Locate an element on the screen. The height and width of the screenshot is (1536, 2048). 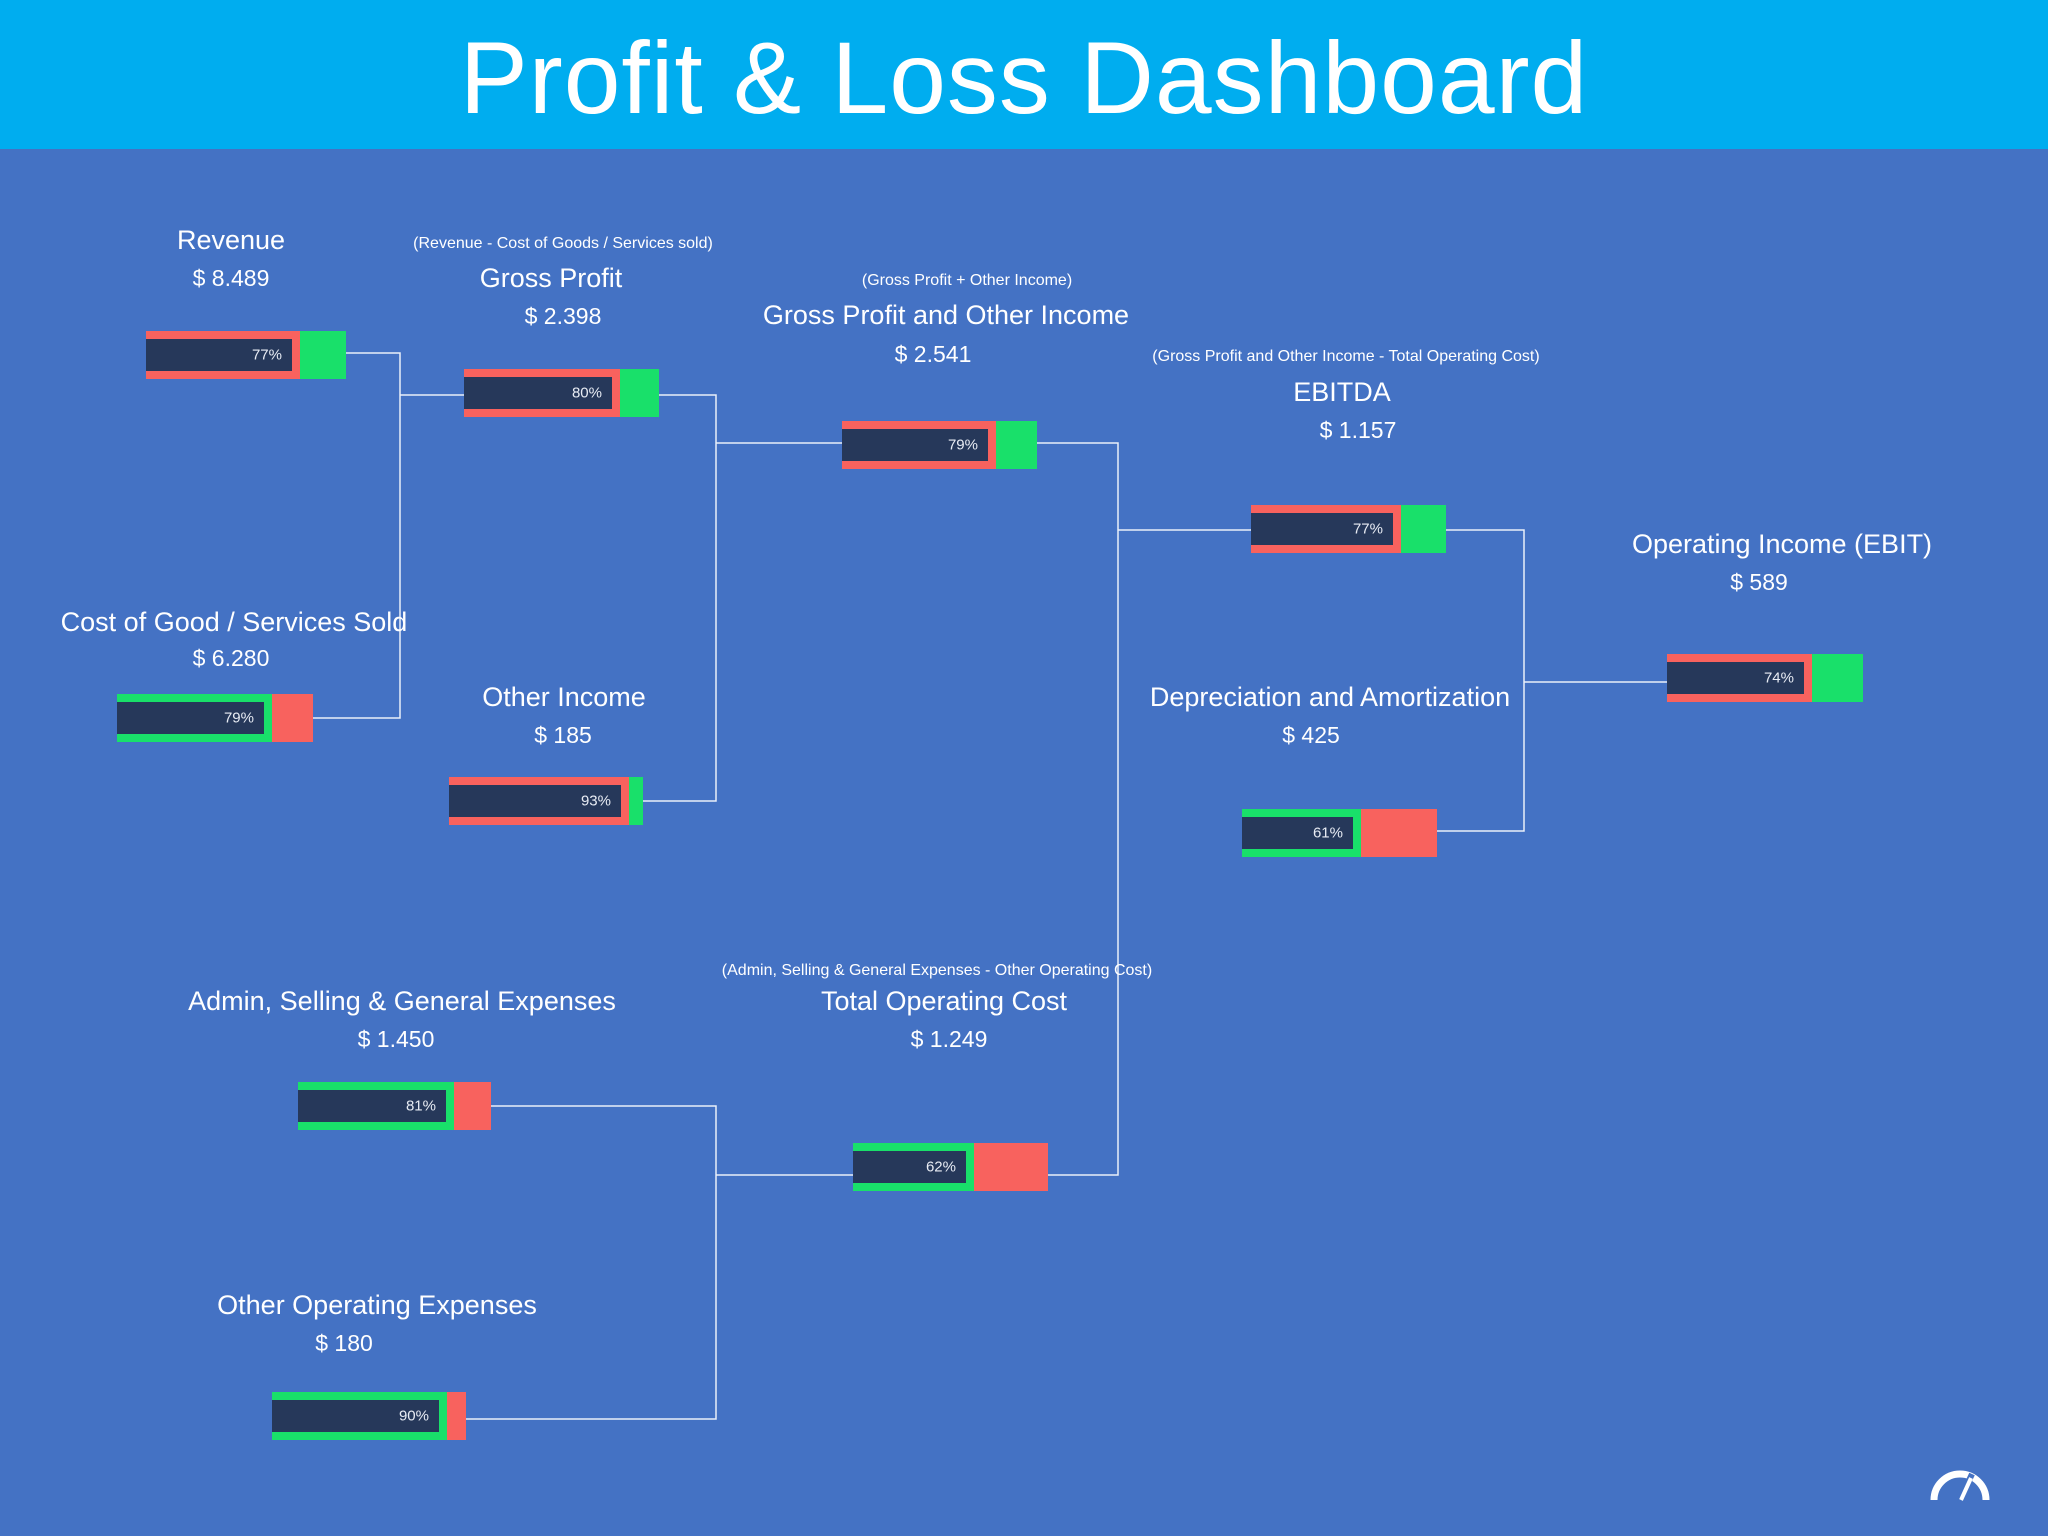
other-income-amount: $ 185 is located at coordinates (563, 735).